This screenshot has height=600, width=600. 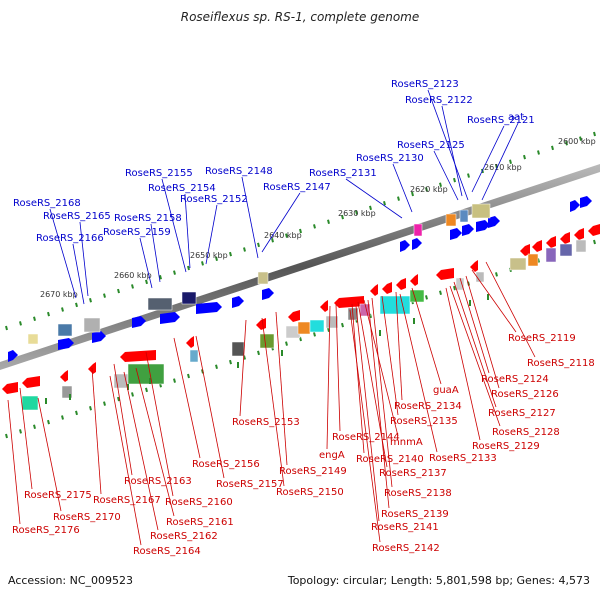 What do you see at coordinates (300, 17) in the screenshot?
I see `figure-title: Roseiflexus sp. RS-1, complete genome` at bounding box center [300, 17].